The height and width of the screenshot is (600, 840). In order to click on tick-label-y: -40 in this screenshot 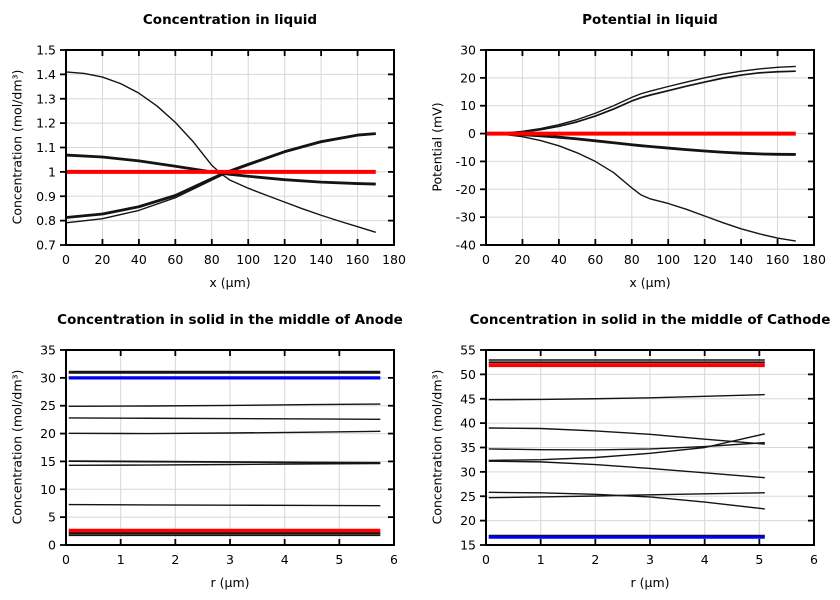, I will do `click(466, 245)`.